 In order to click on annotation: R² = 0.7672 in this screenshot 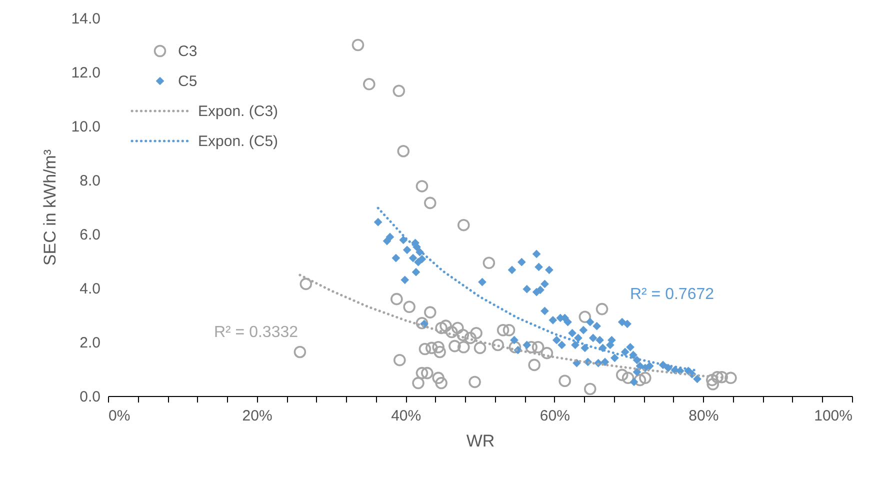, I will do `click(672, 294)`.